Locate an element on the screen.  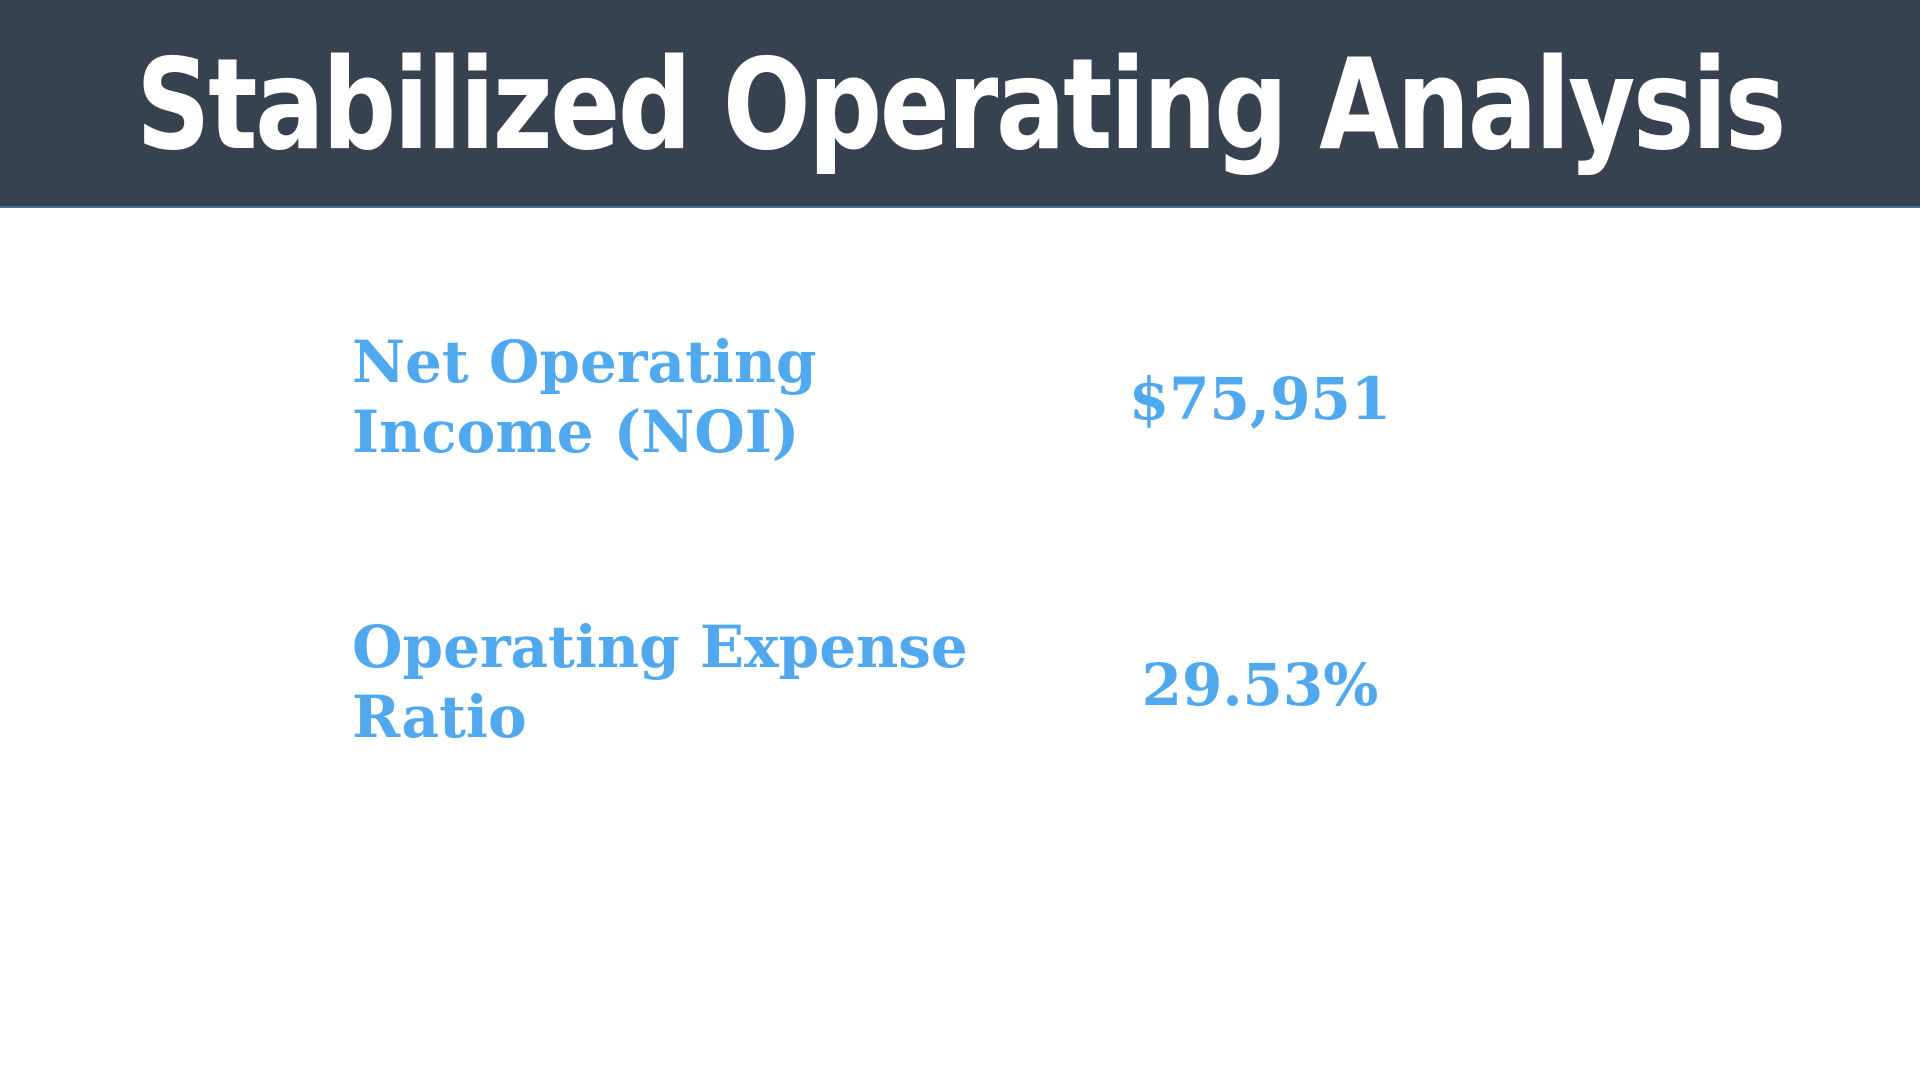
noi-label: Net Operating Income (NOI) is located at coordinates (584, 397).